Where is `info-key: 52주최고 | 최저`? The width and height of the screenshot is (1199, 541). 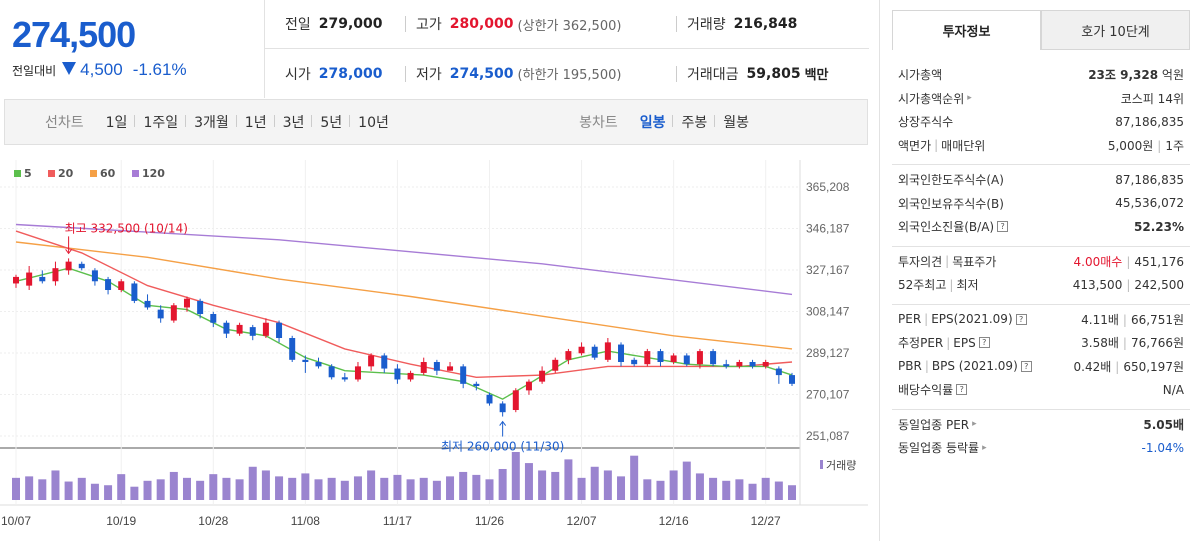
info-key: 52주최고 | 최저 is located at coordinates (938, 284).